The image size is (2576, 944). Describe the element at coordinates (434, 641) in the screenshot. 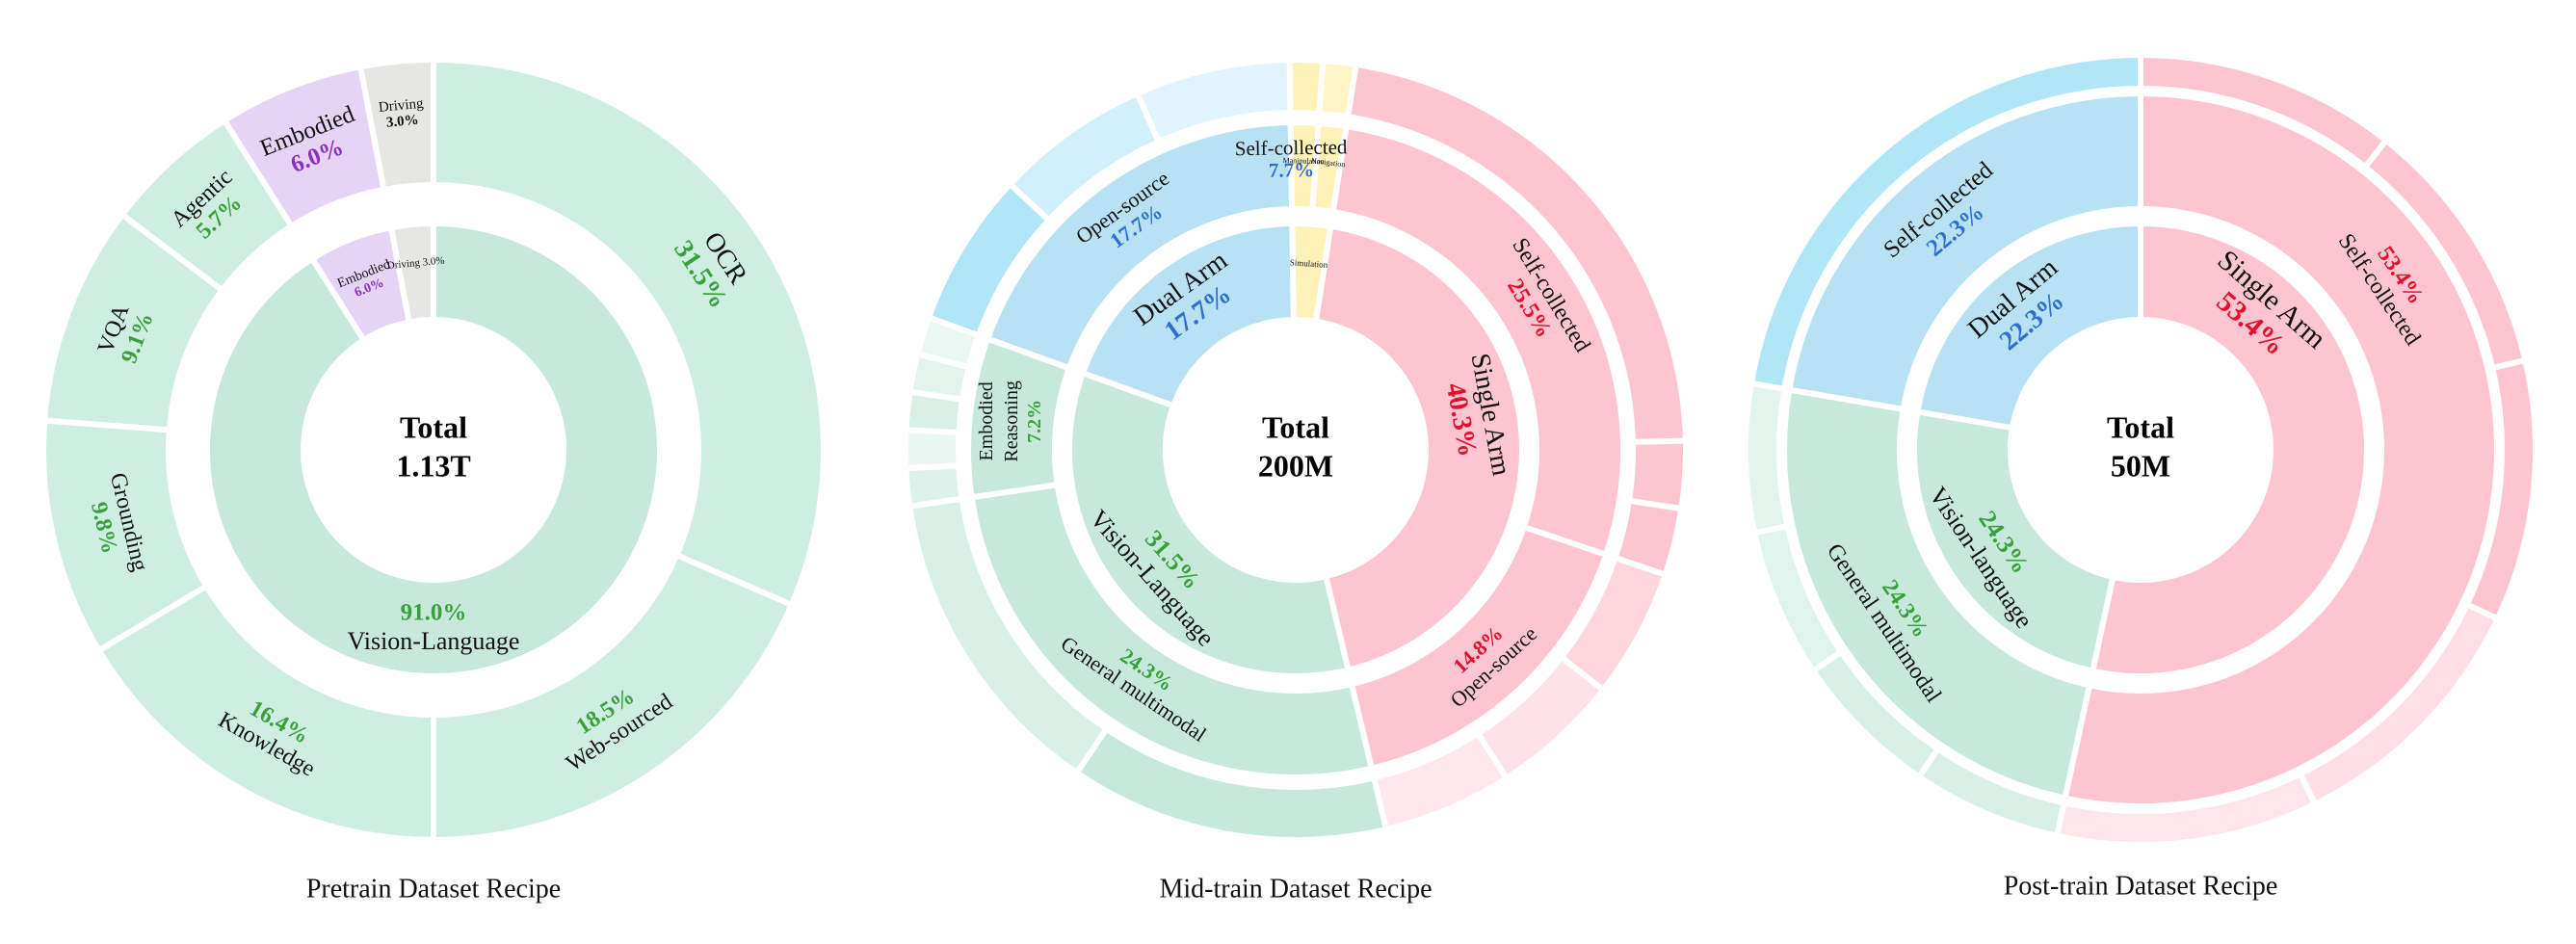

I see `inner-vision-language-label: Vision-Language` at that location.